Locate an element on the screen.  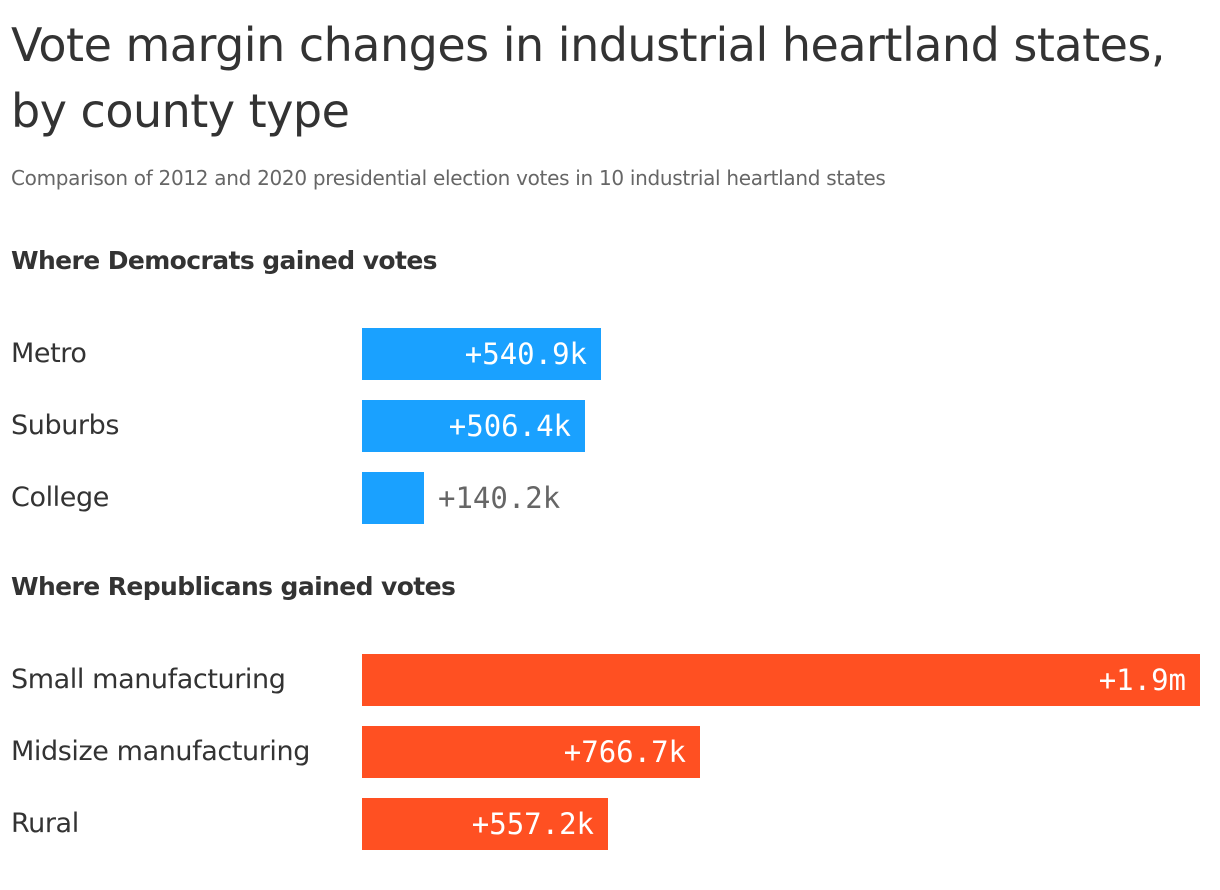
category-label: Suburbs is located at coordinates (65, 425).